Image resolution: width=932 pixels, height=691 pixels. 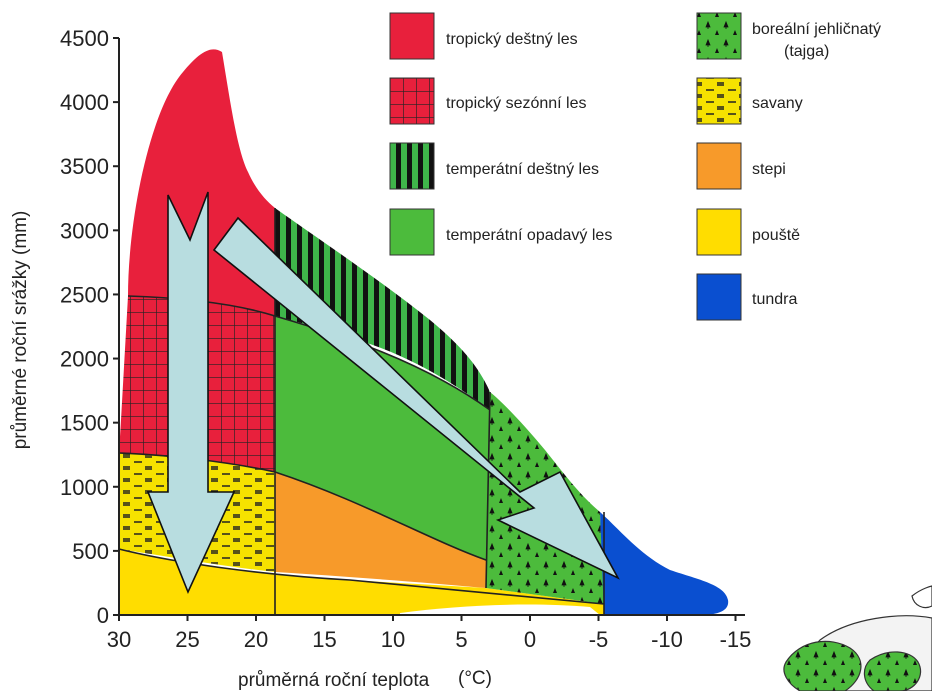 I want to click on legend-swatch-temperate-rainforest, so click(x=412, y=166).